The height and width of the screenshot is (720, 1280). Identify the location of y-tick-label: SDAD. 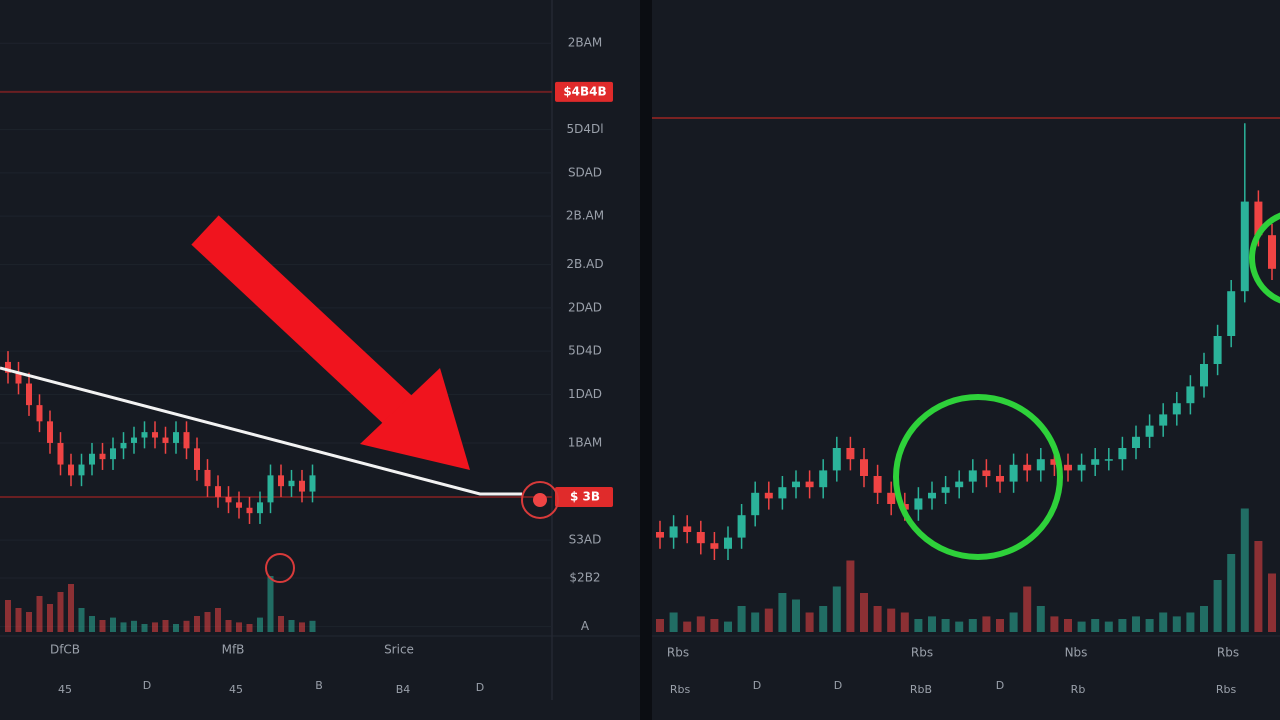
(585, 172).